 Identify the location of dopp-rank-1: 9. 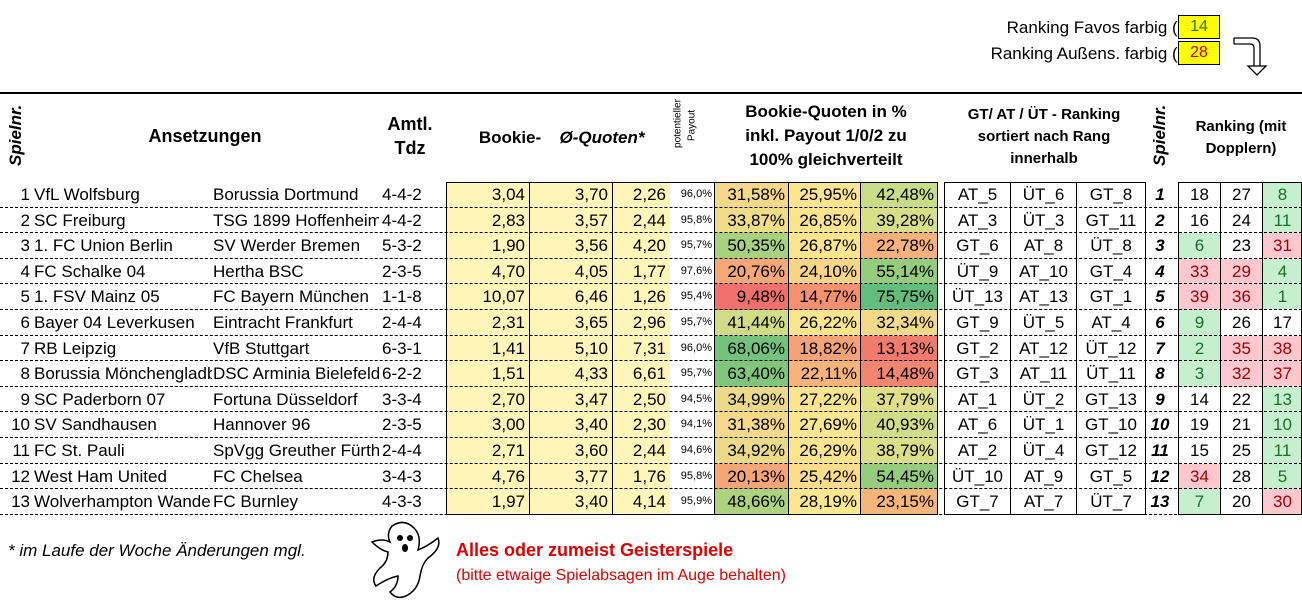
(1199, 323).